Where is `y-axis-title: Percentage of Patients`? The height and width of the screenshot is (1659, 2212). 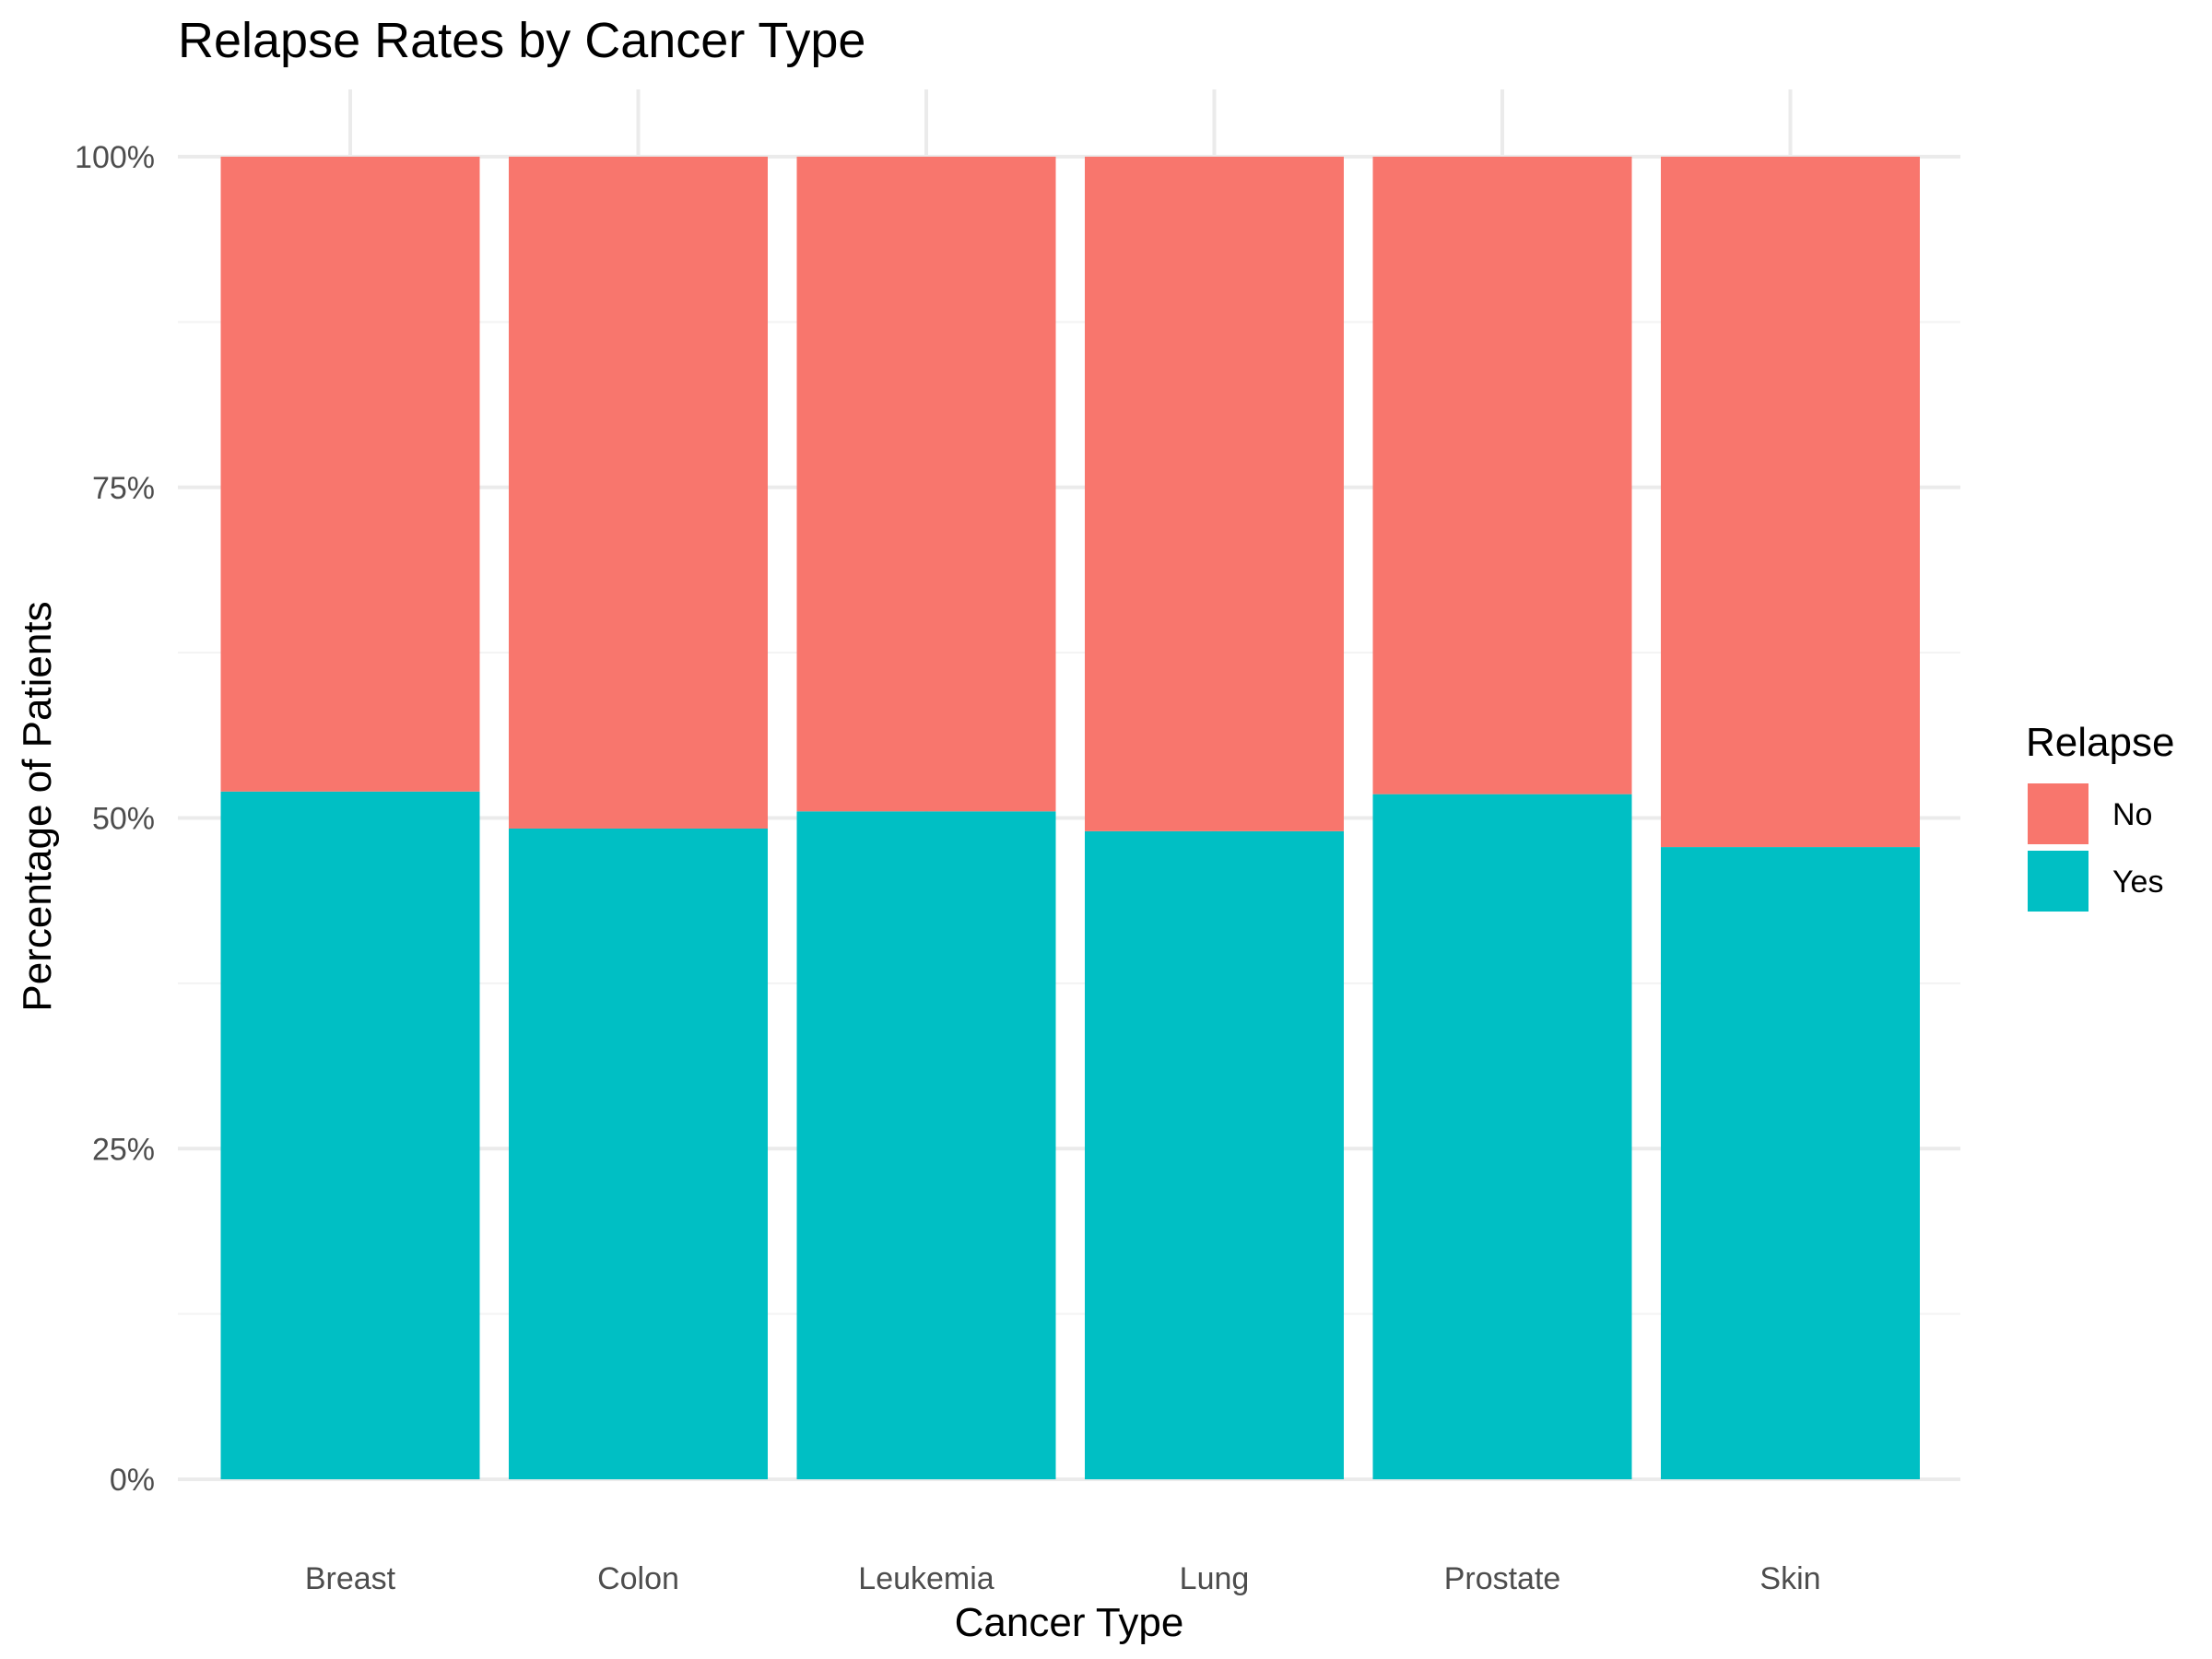
y-axis-title: Percentage of Patients is located at coordinates (37, 806).